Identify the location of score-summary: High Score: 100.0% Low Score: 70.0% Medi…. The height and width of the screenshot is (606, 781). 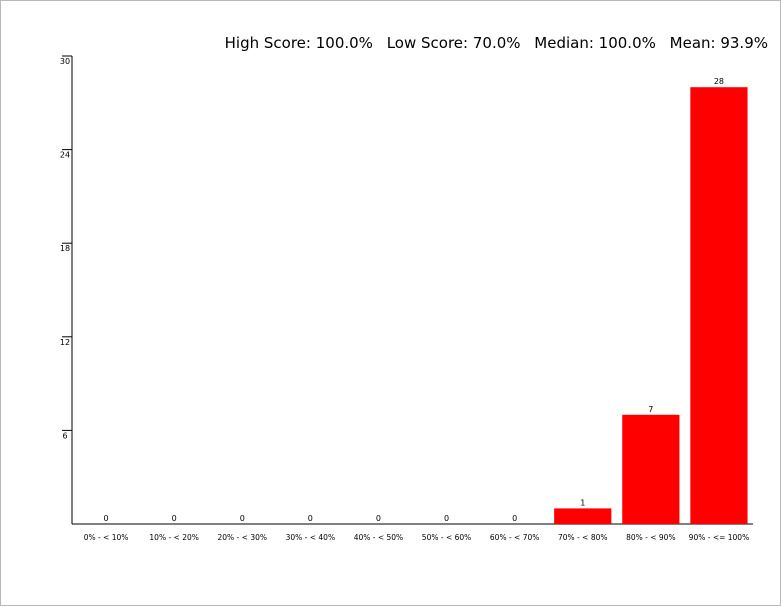
(384, 43).